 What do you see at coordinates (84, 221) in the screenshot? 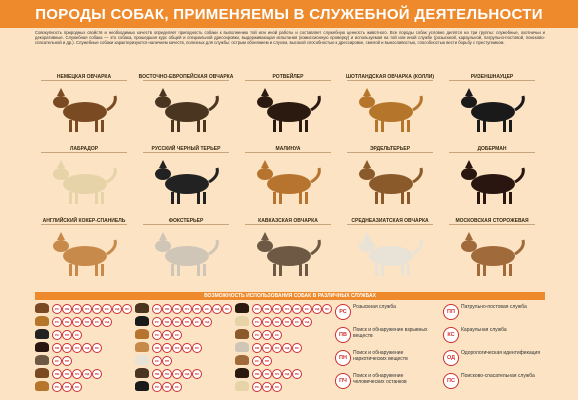
I see `breed-name: АНГЛИЙСКИЙ КОКЕР-СПАНИЕЛЬ` at bounding box center [84, 221].